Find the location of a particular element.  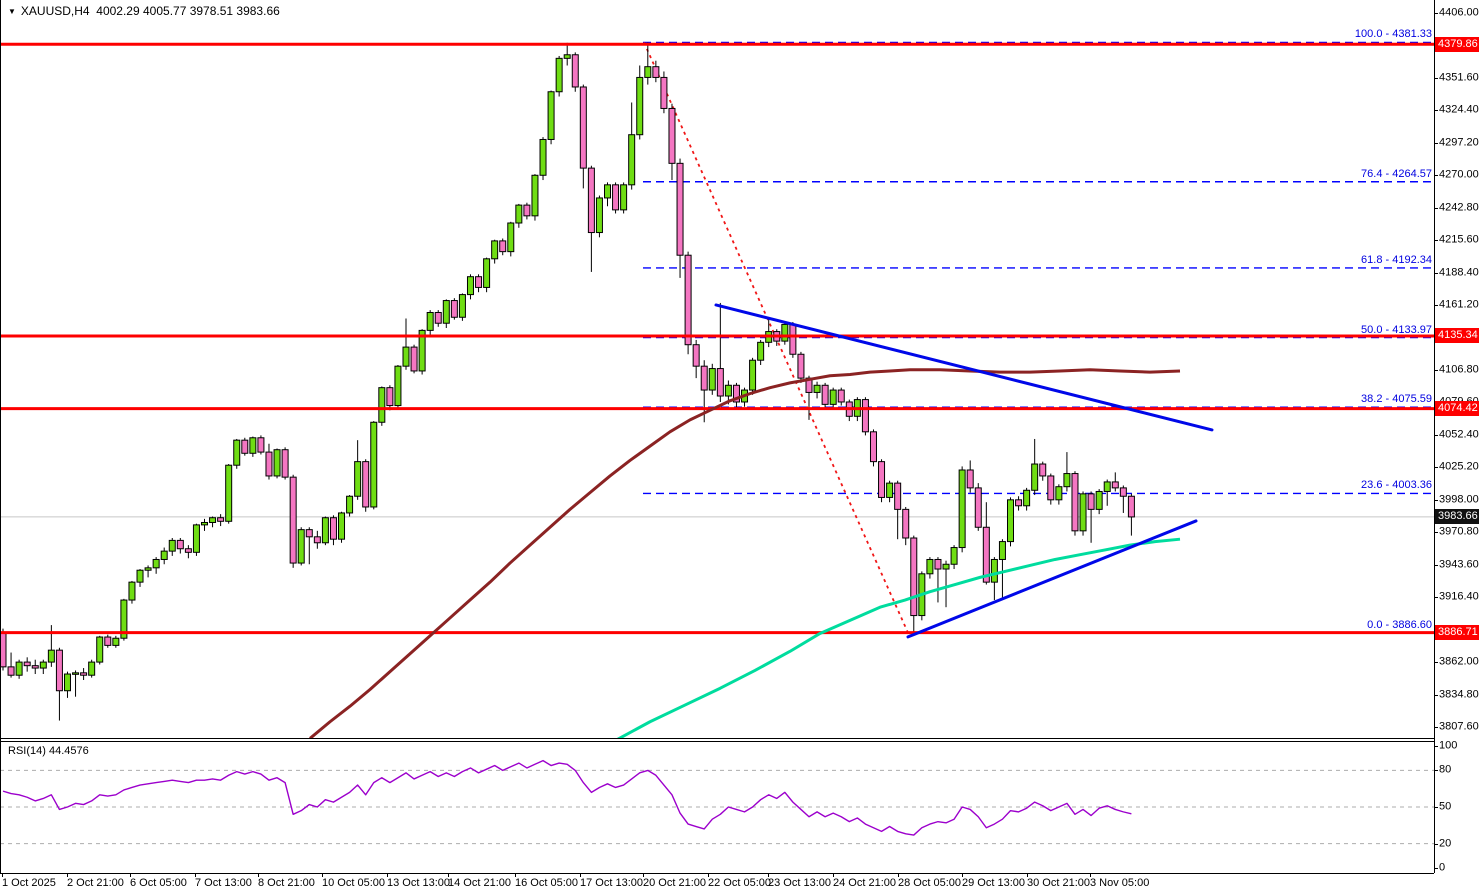

price-axis-label: 4242.80 is located at coordinates (1459, 207).